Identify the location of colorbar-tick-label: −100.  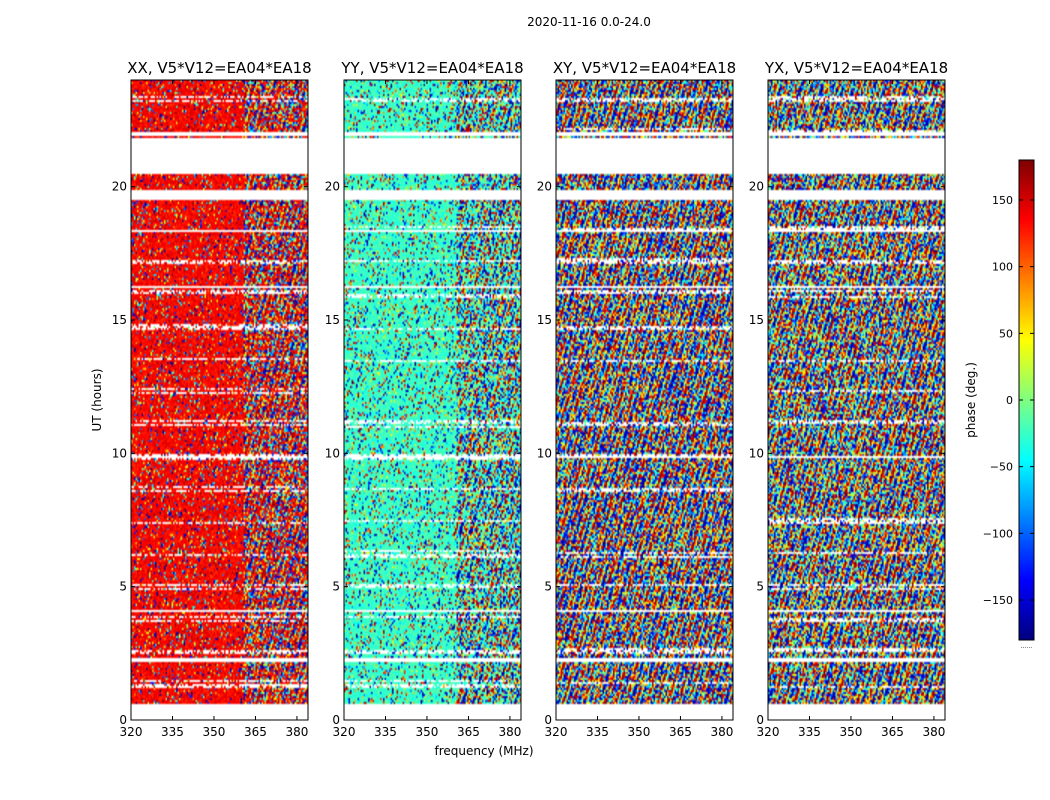
(998, 533).